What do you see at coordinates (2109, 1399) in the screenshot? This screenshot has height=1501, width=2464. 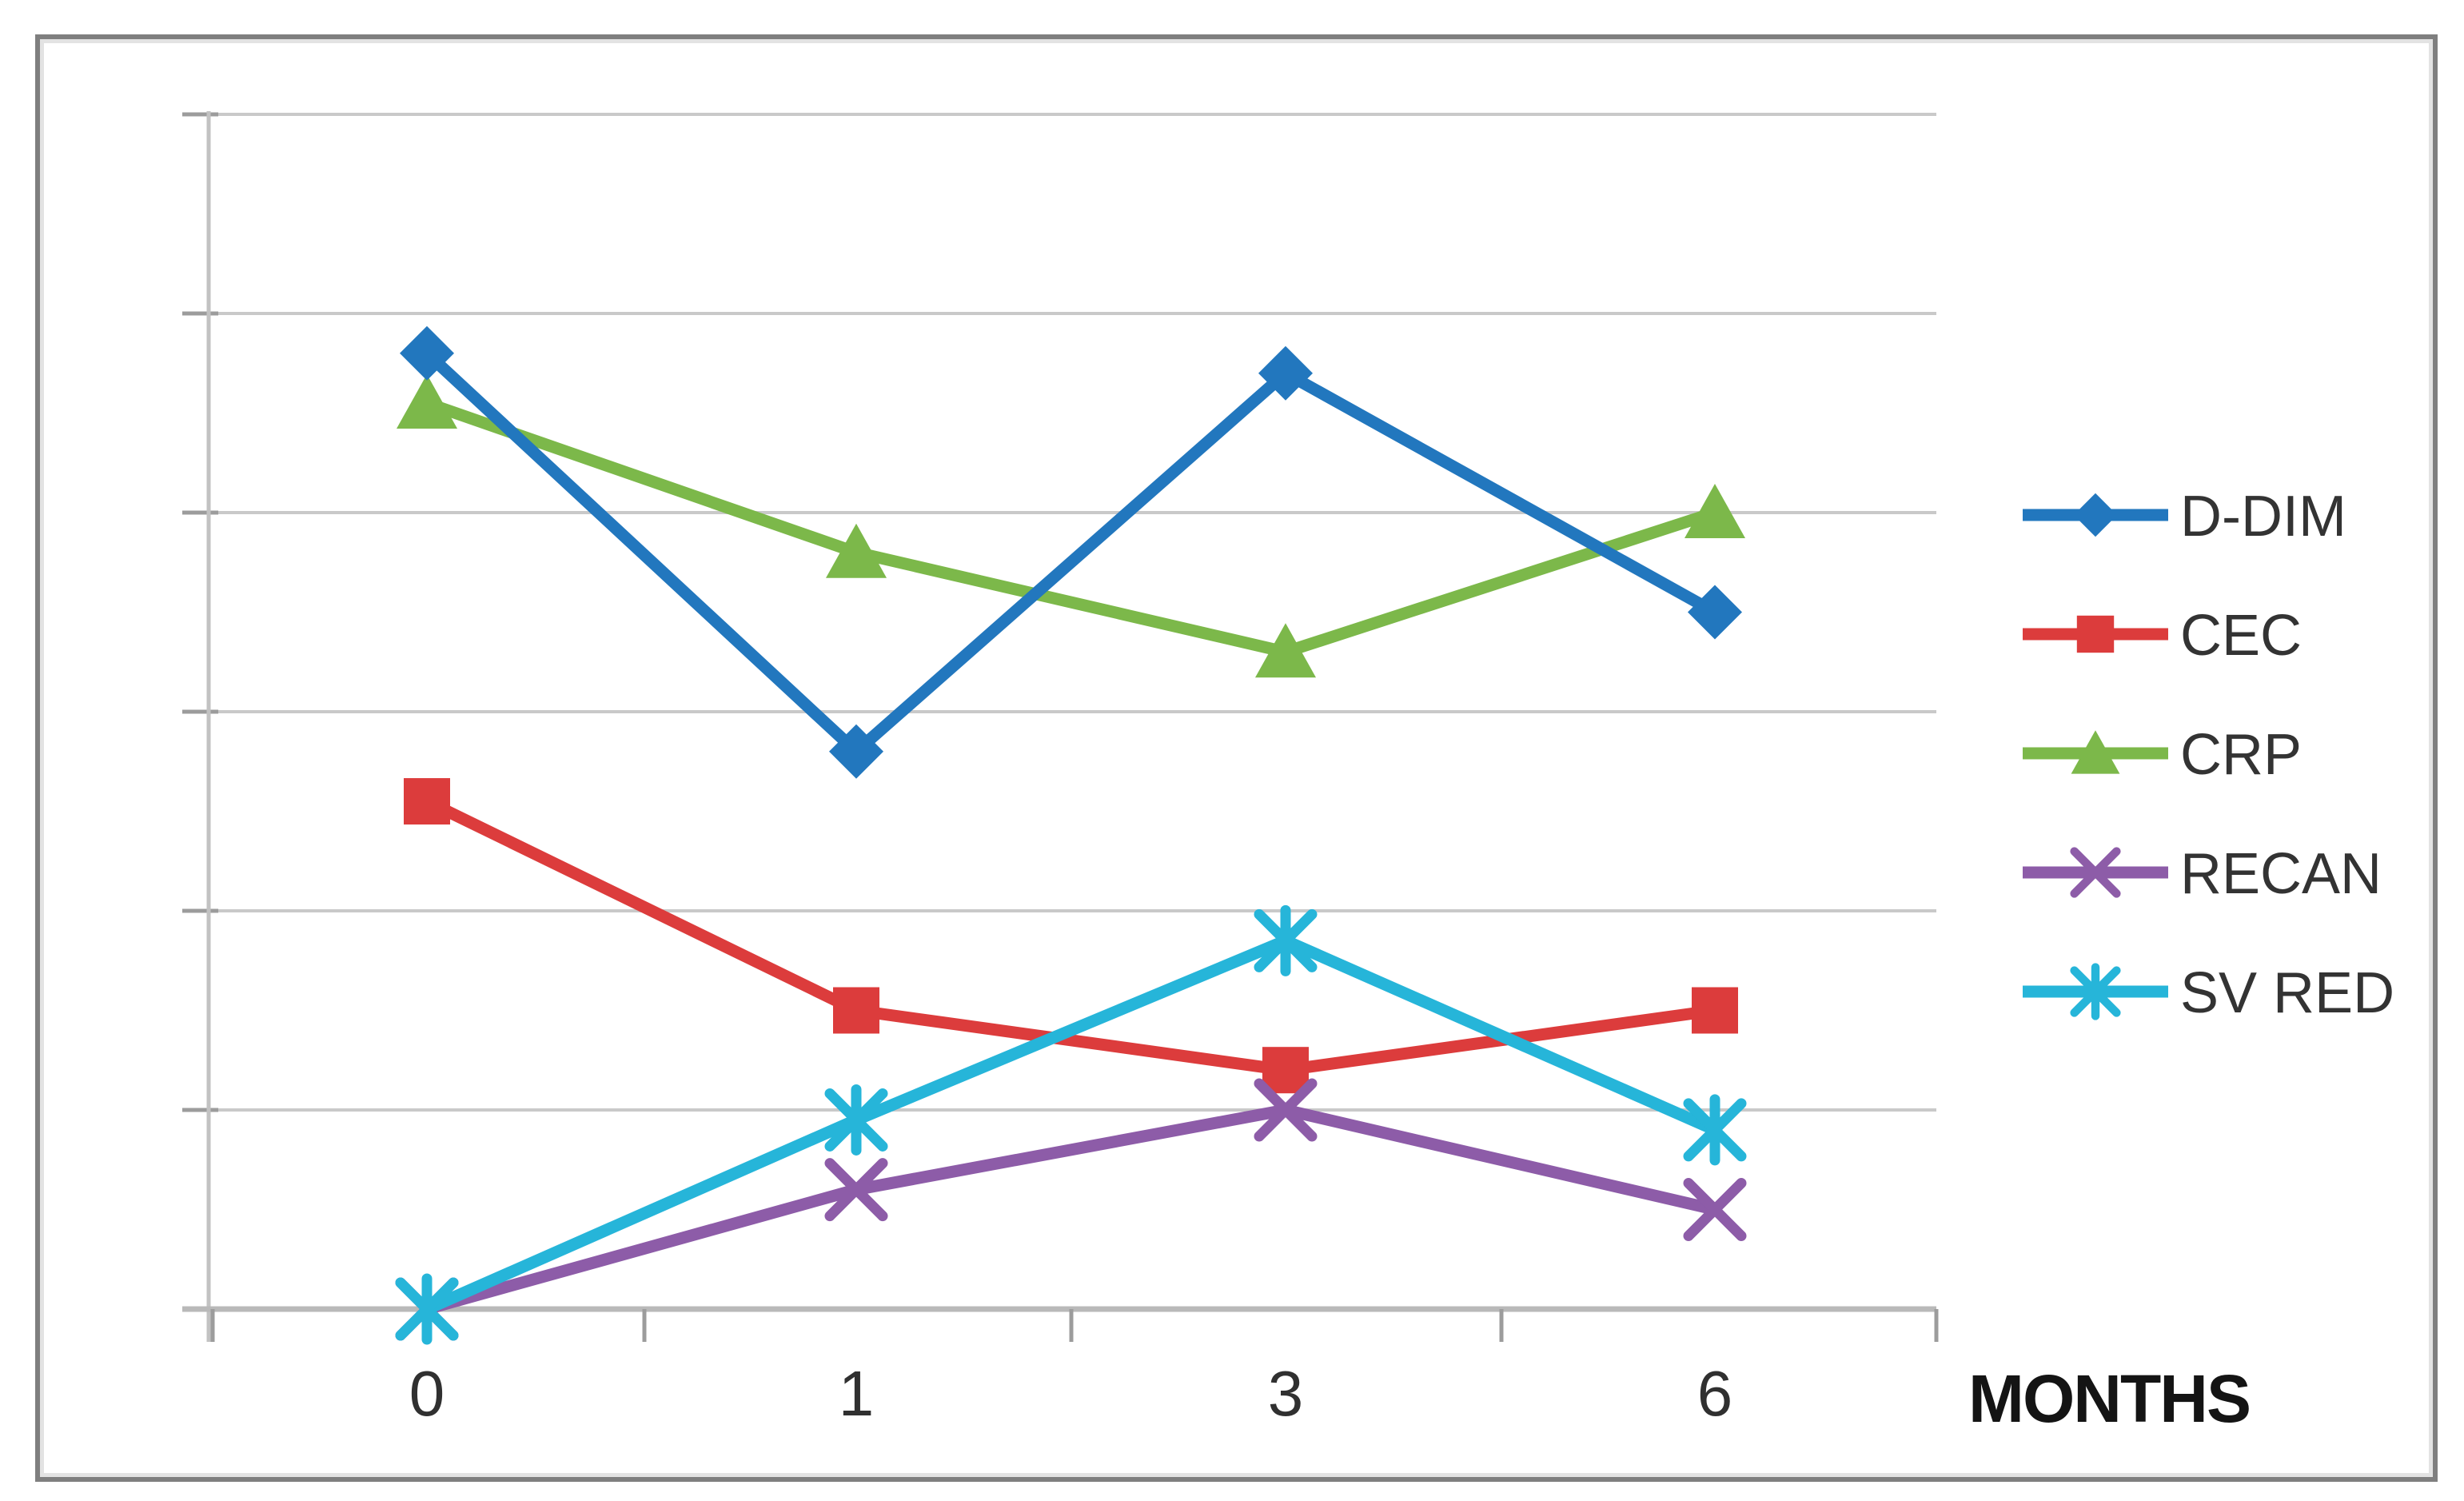 I see `x-axis-title: MONTHS` at bounding box center [2109, 1399].